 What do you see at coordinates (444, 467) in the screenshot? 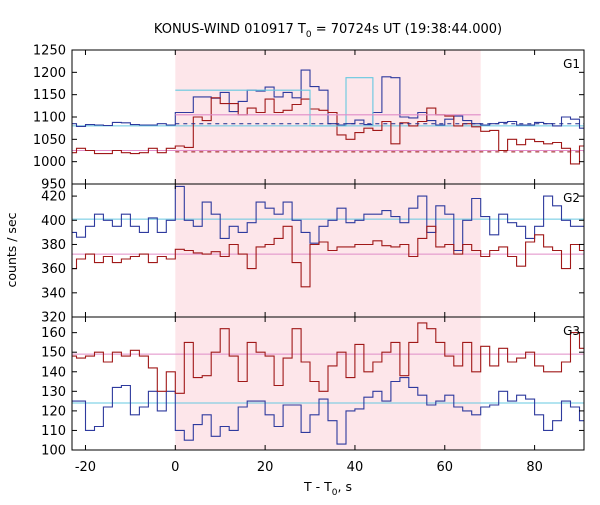
I see `x-tick-label: 60` at bounding box center [444, 467].